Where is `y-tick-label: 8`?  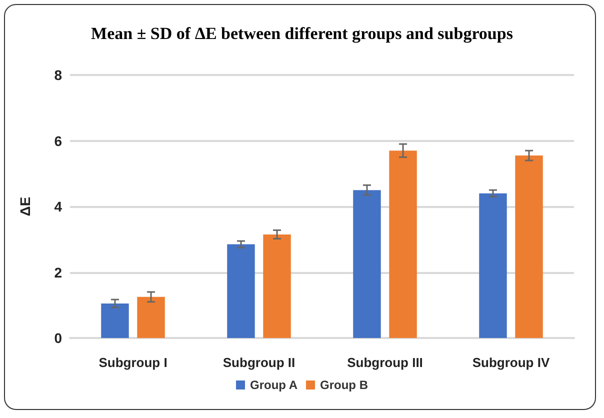 y-tick-label: 8 is located at coordinates (58, 75).